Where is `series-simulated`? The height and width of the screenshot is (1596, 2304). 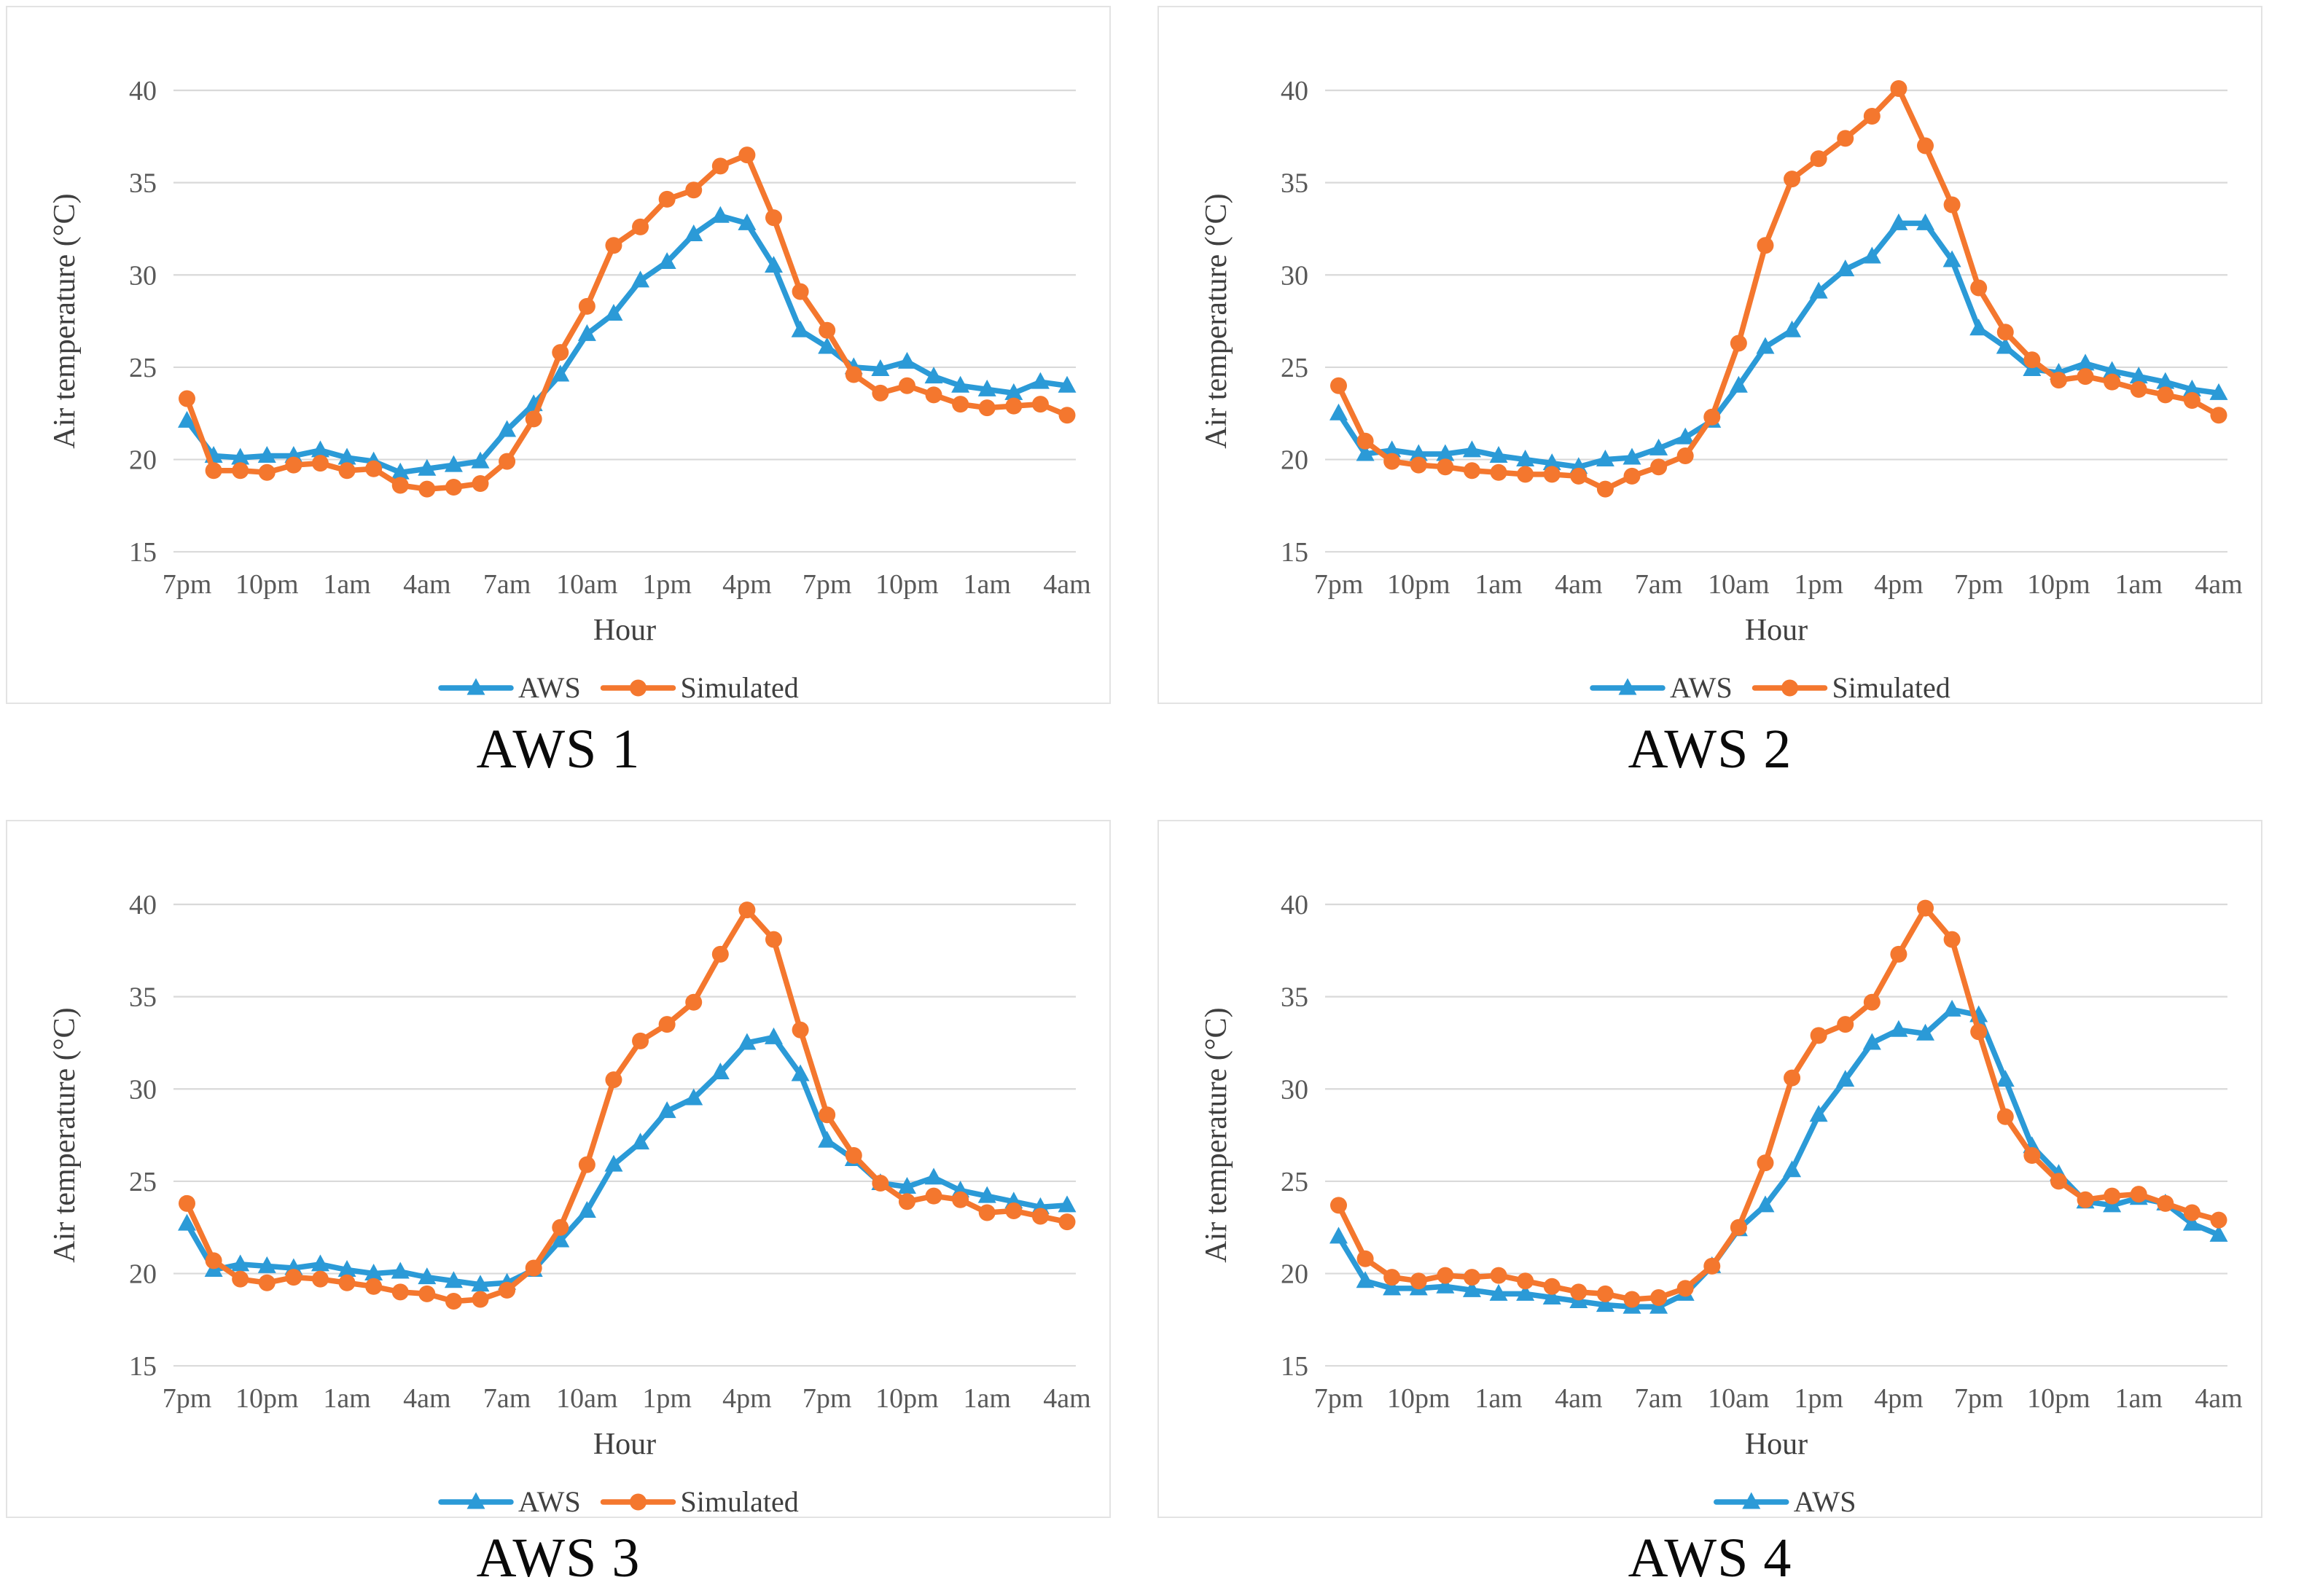 series-simulated is located at coordinates (1778, 288).